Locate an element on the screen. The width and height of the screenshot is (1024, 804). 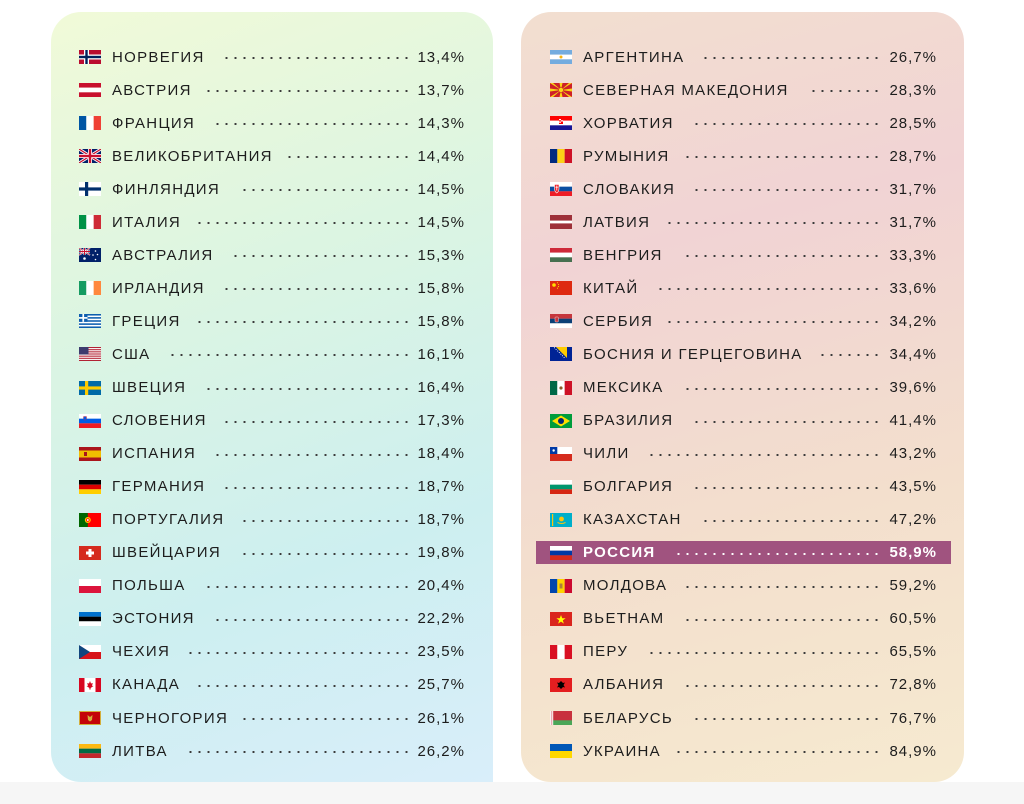
hungary-flag-icon is located at coordinates (561, 255).